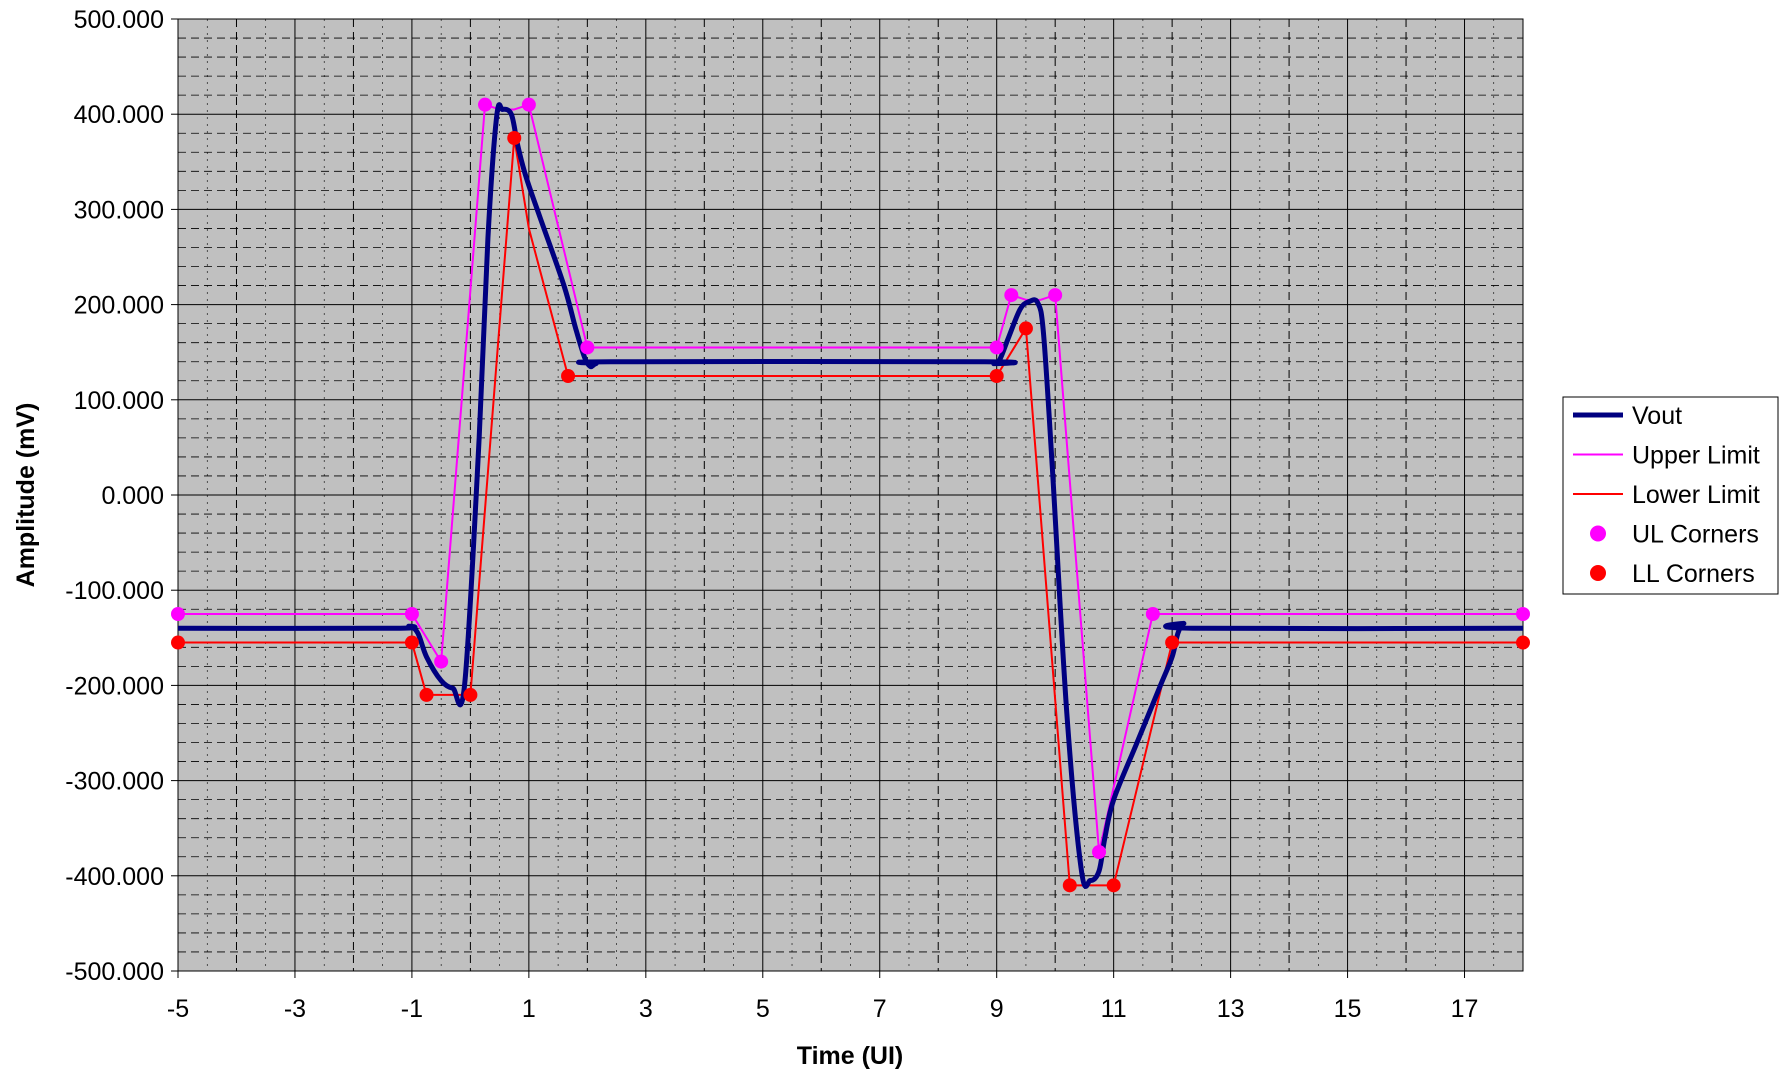 Image resolution: width=1782 pixels, height=1072 pixels. What do you see at coordinates (529, 1009) in the screenshot?
I see `x-tick-label: 1` at bounding box center [529, 1009].